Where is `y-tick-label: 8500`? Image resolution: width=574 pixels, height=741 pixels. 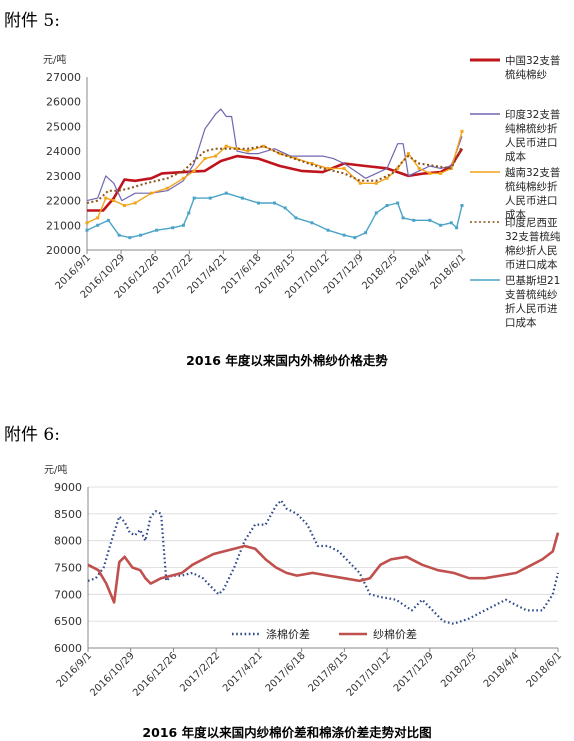 y-tick-label: 8500 is located at coordinates (68, 514).